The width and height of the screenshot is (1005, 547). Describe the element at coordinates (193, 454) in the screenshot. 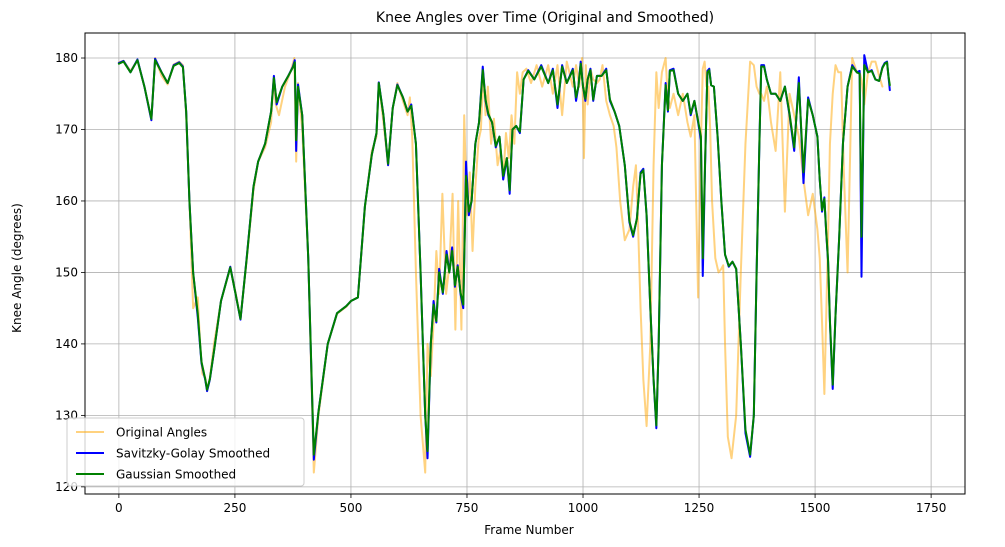

I see `legend-label-savgol: Savitzky-Golay Smoothed` at that location.